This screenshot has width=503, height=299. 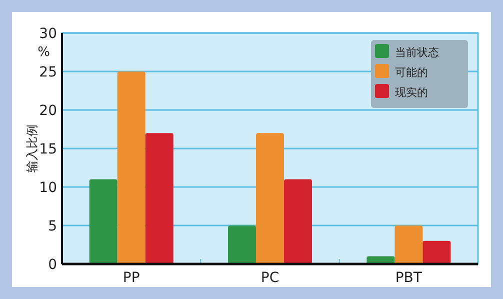 What do you see at coordinates (52, 226) in the screenshot?
I see `y-tick-label: 5` at bounding box center [52, 226].